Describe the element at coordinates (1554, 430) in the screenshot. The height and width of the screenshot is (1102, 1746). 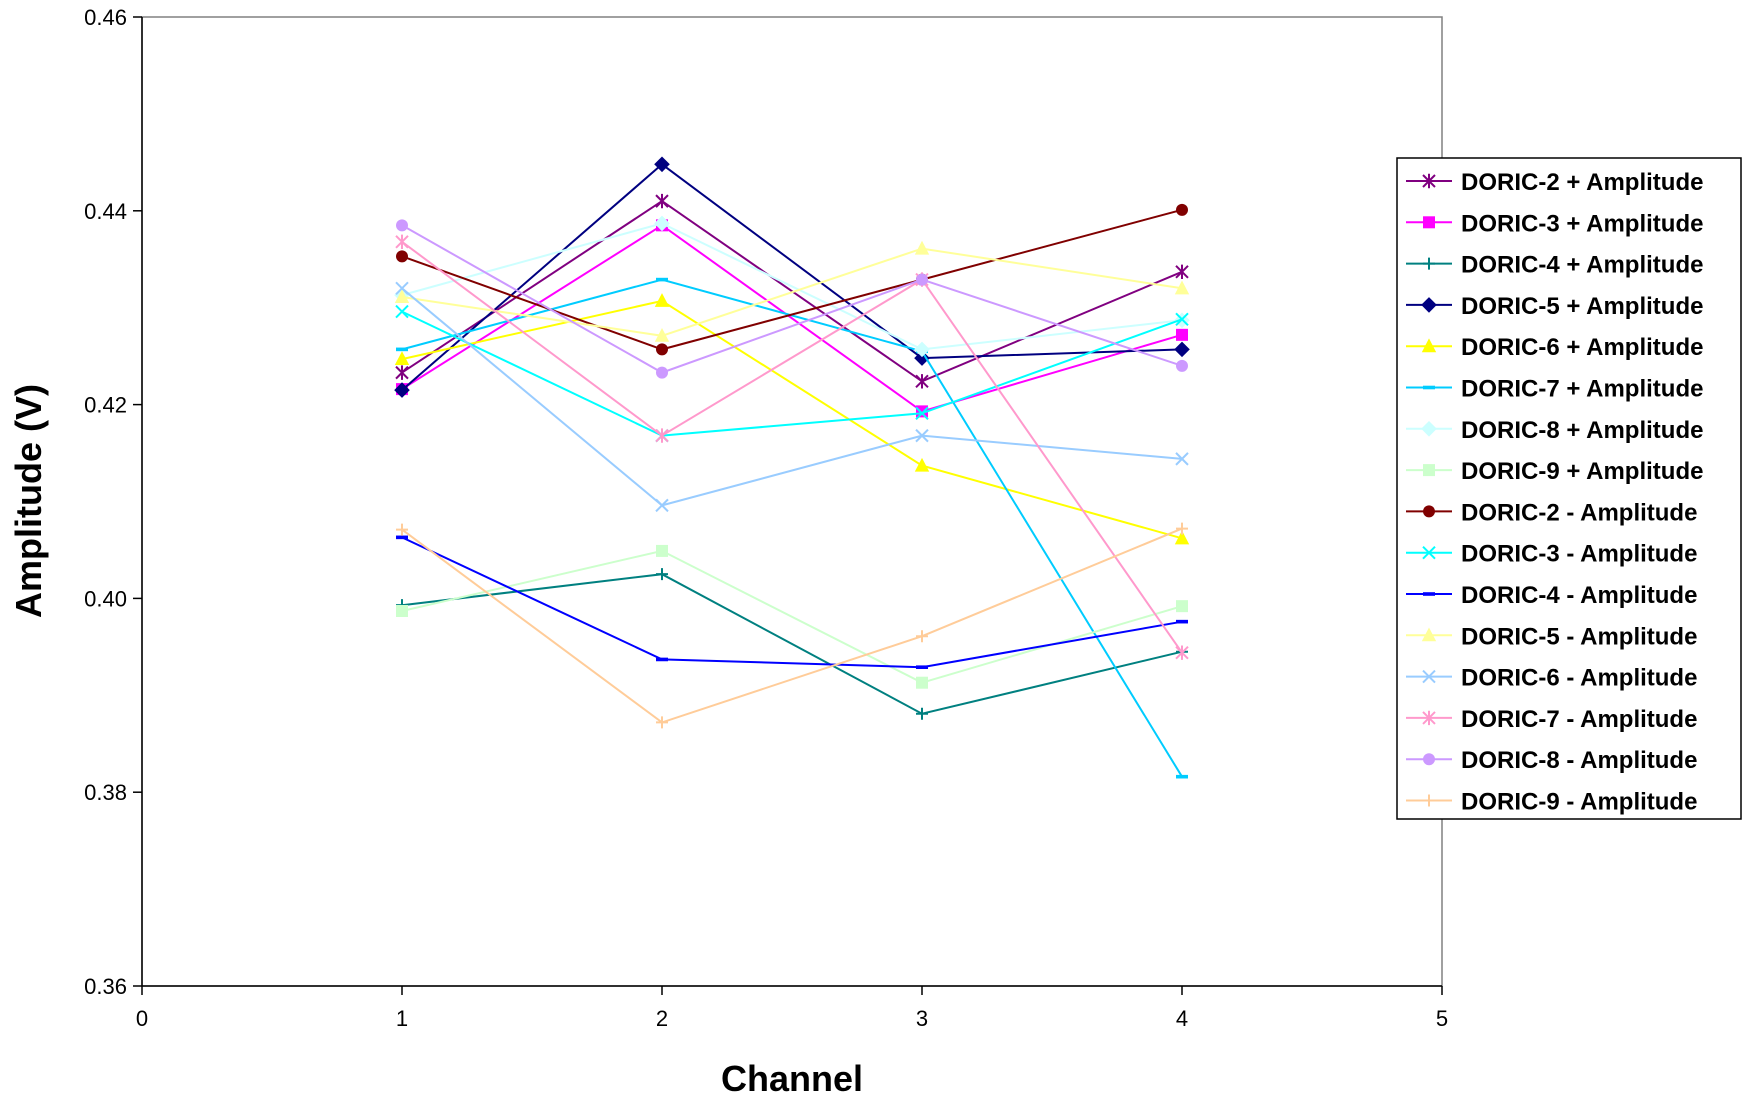
I see `legend-item: DORIC-8 + Amplitude` at that location.